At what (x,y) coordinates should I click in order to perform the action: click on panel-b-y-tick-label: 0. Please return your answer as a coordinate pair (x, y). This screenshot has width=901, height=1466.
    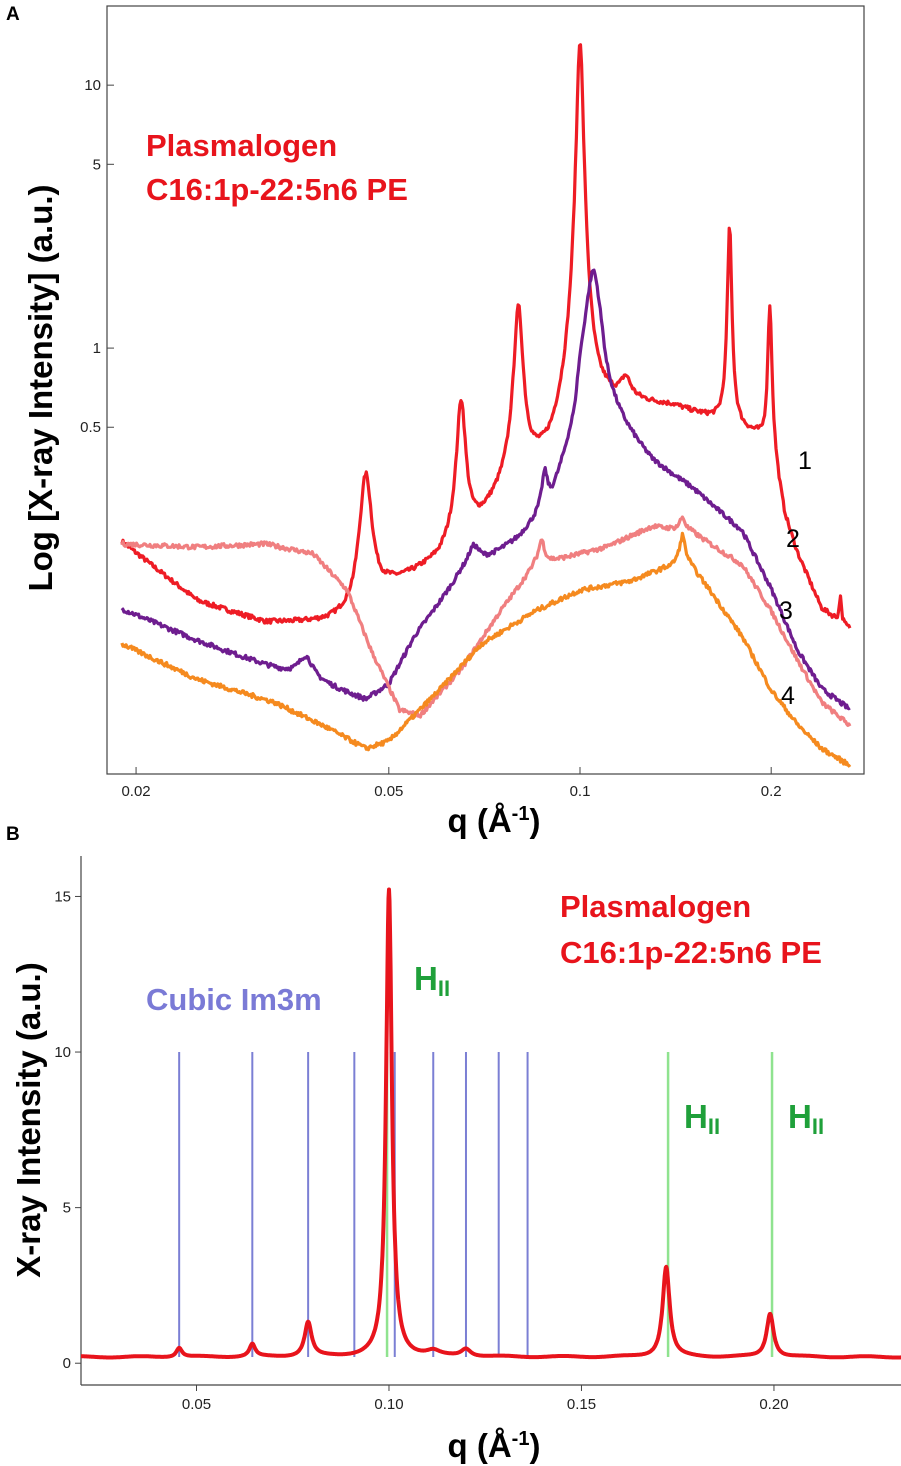
    Looking at the image, I should click on (67, 1363).